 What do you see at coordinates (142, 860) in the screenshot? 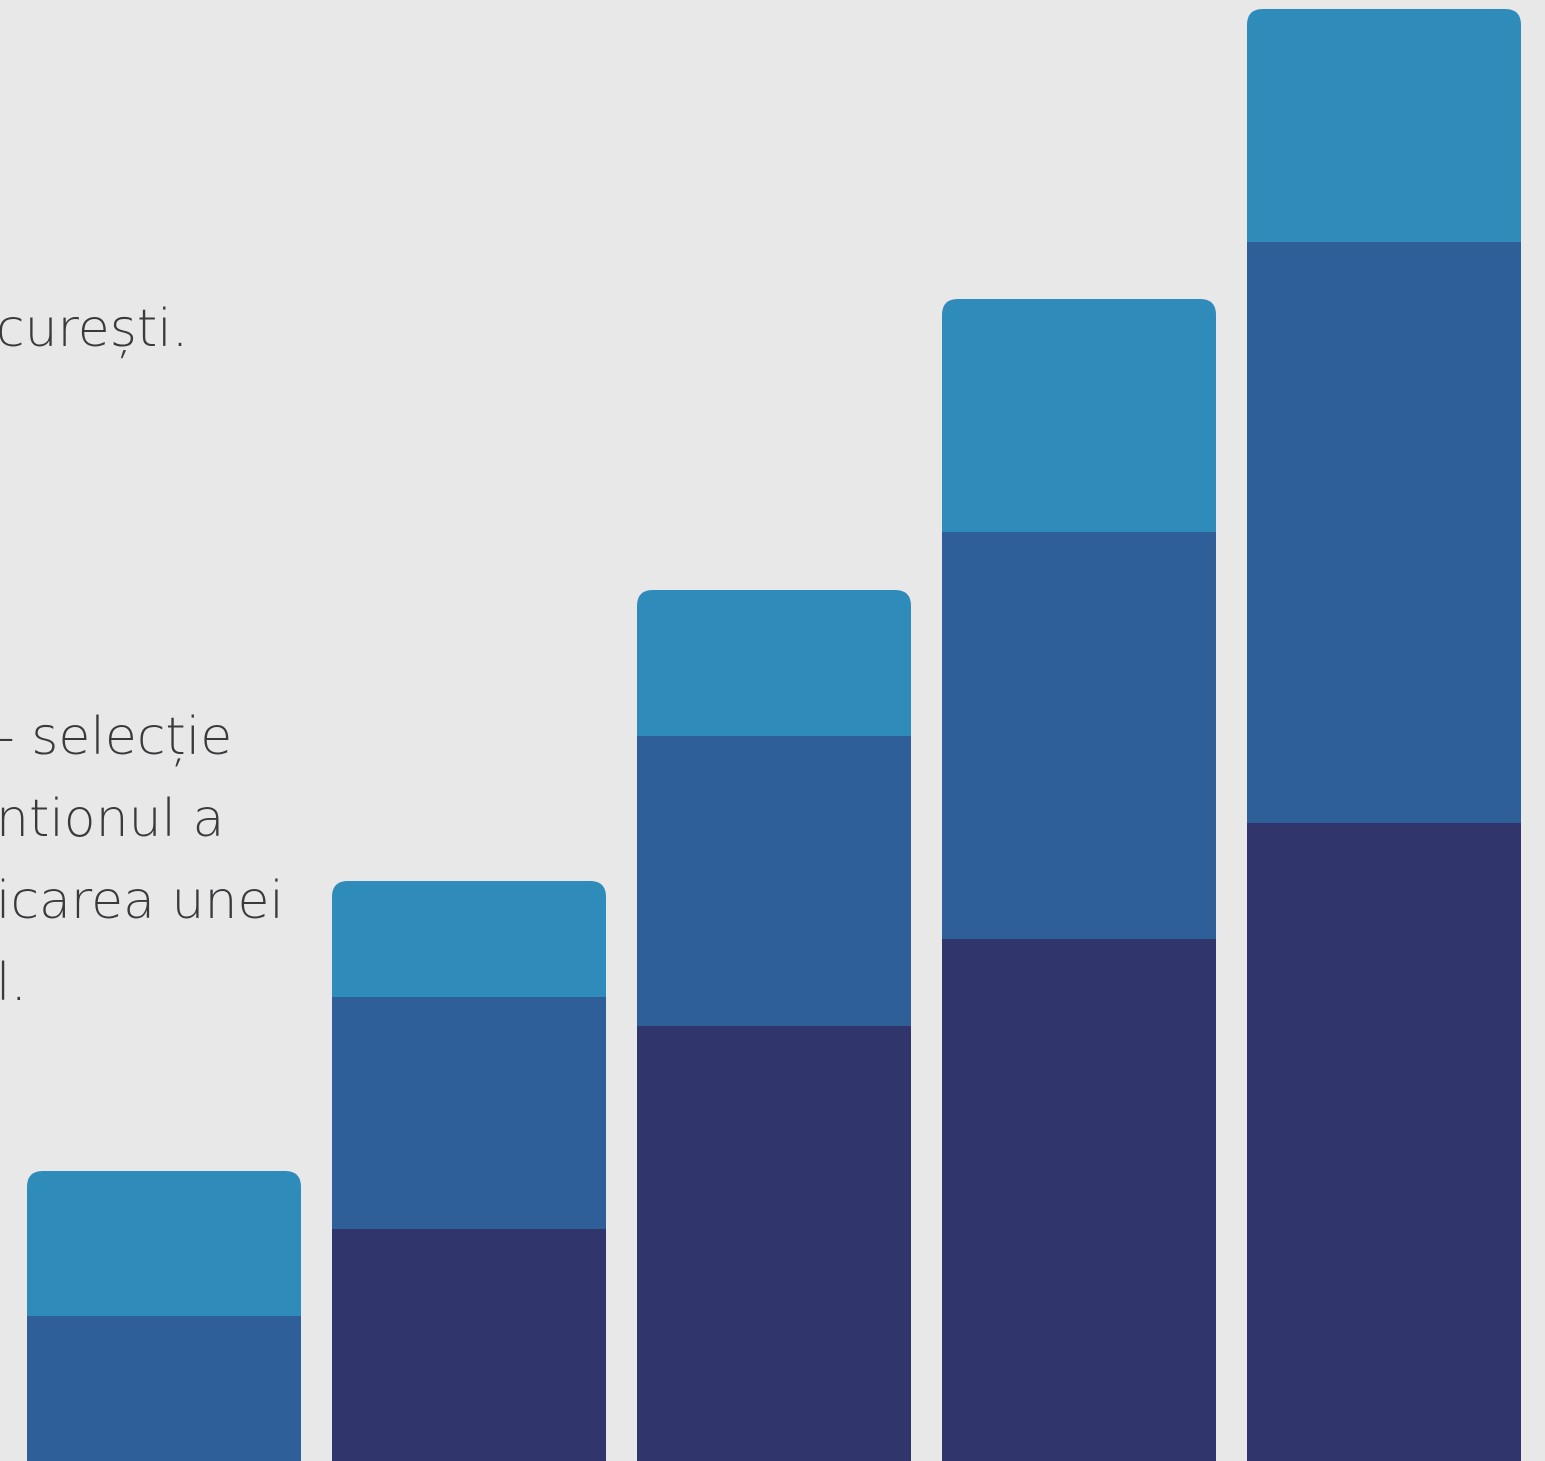
I see `clipped-paragraph: - selecție ntionul a icarea unei l.` at bounding box center [142, 860].